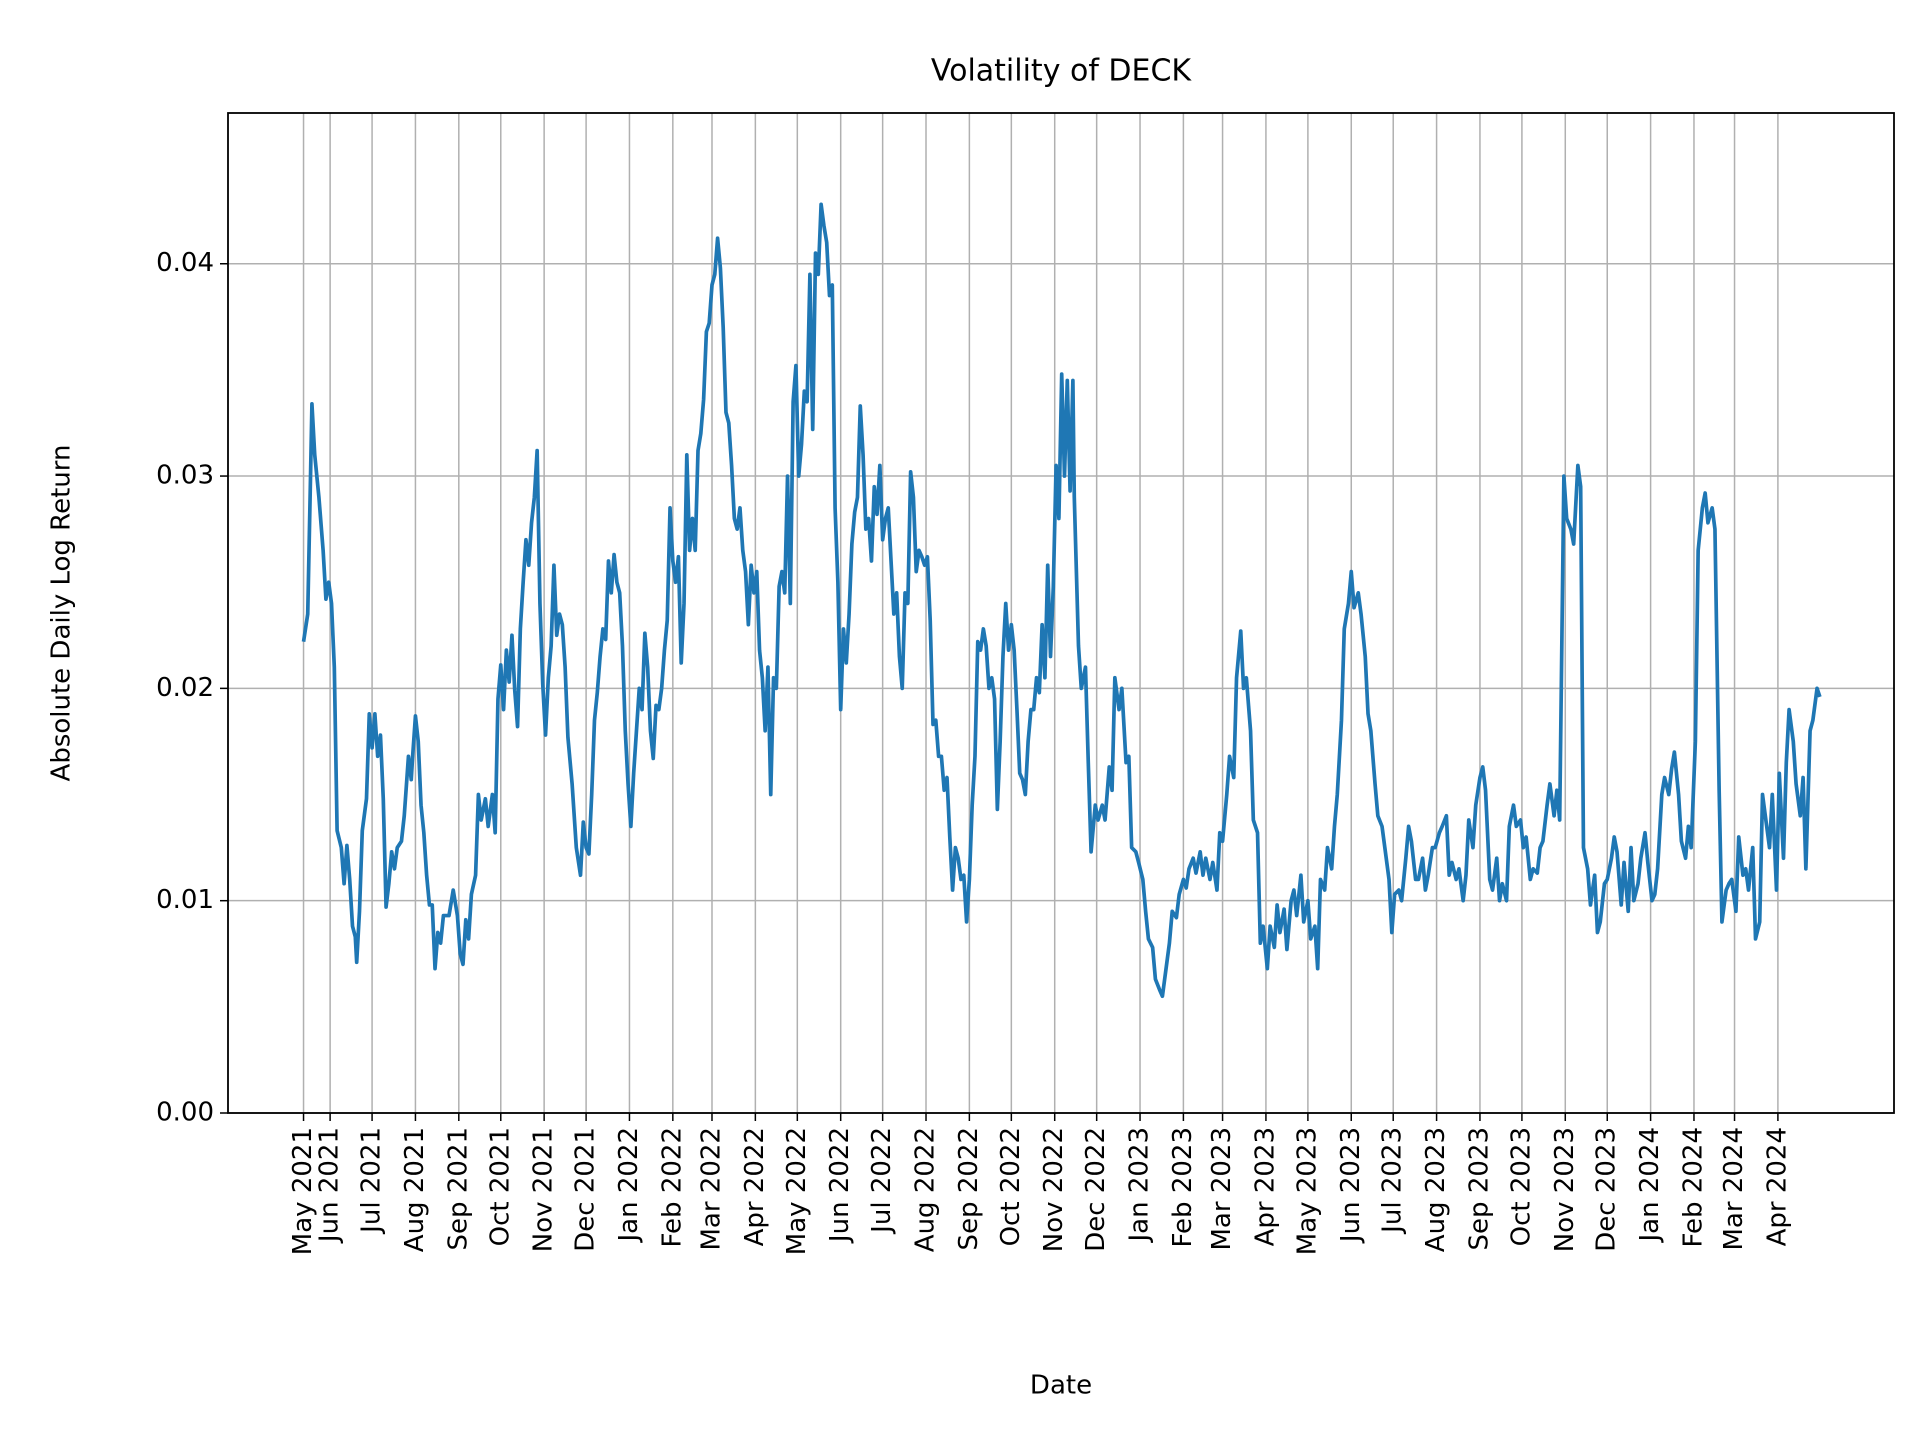  I want to click on y-tick-label: 0.01, so click(185, 900).